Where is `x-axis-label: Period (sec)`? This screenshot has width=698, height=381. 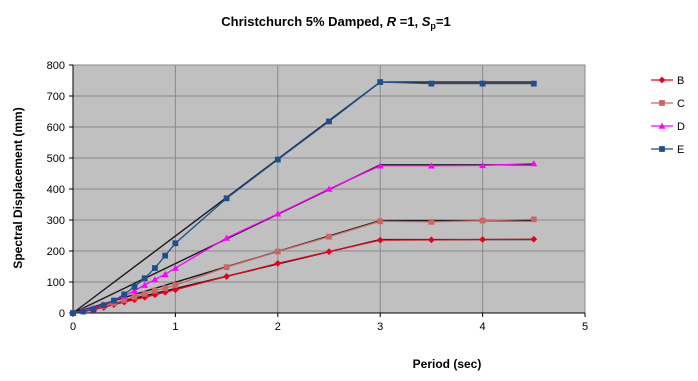
x-axis-label: Period (sec) is located at coordinates (447, 364).